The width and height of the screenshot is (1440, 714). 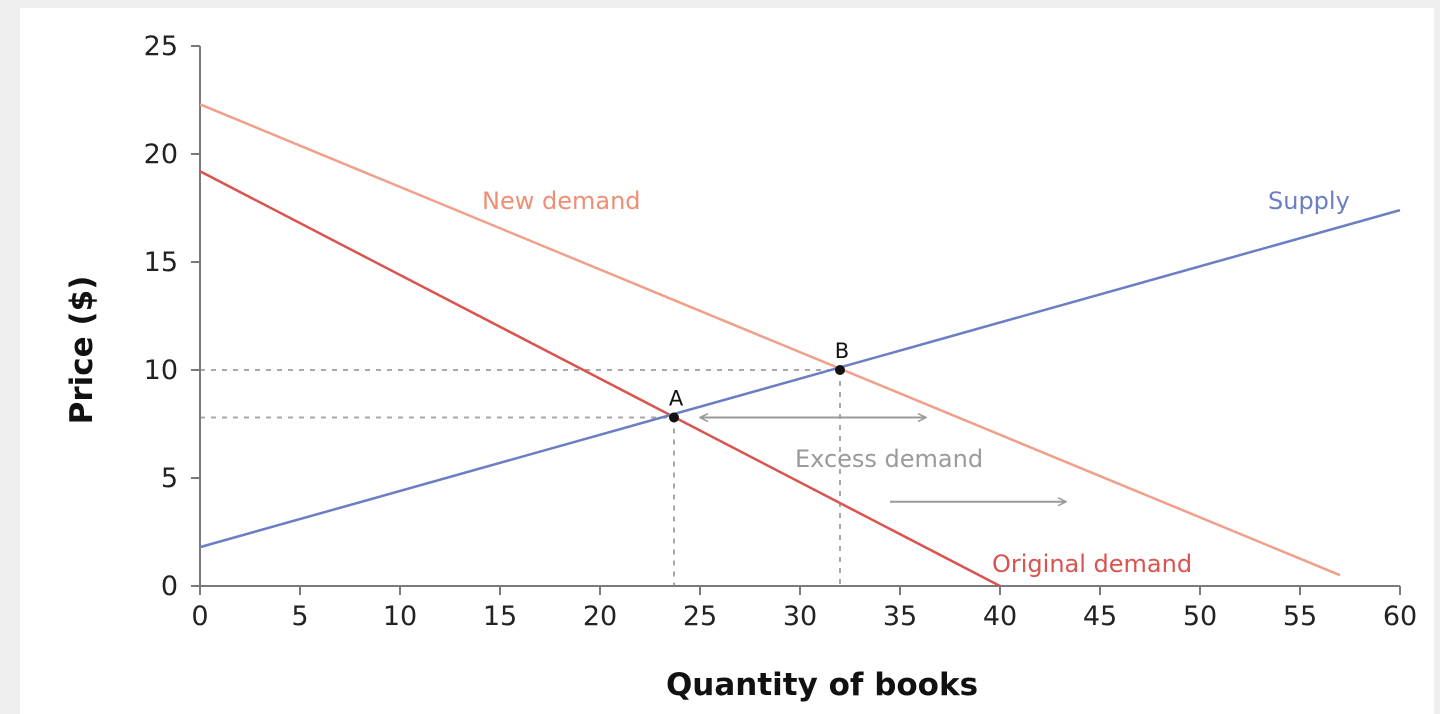 I want to click on excess-demand-label: Excess demand, so click(x=889, y=459).